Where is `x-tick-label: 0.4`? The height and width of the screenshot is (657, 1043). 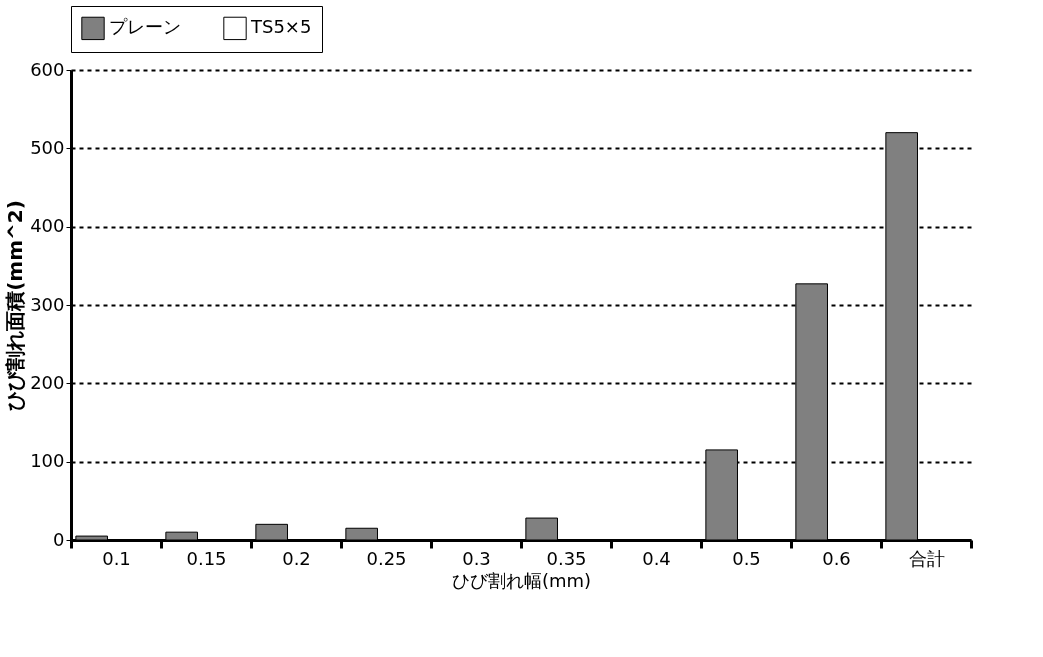 x-tick-label: 0.4 is located at coordinates (656, 558).